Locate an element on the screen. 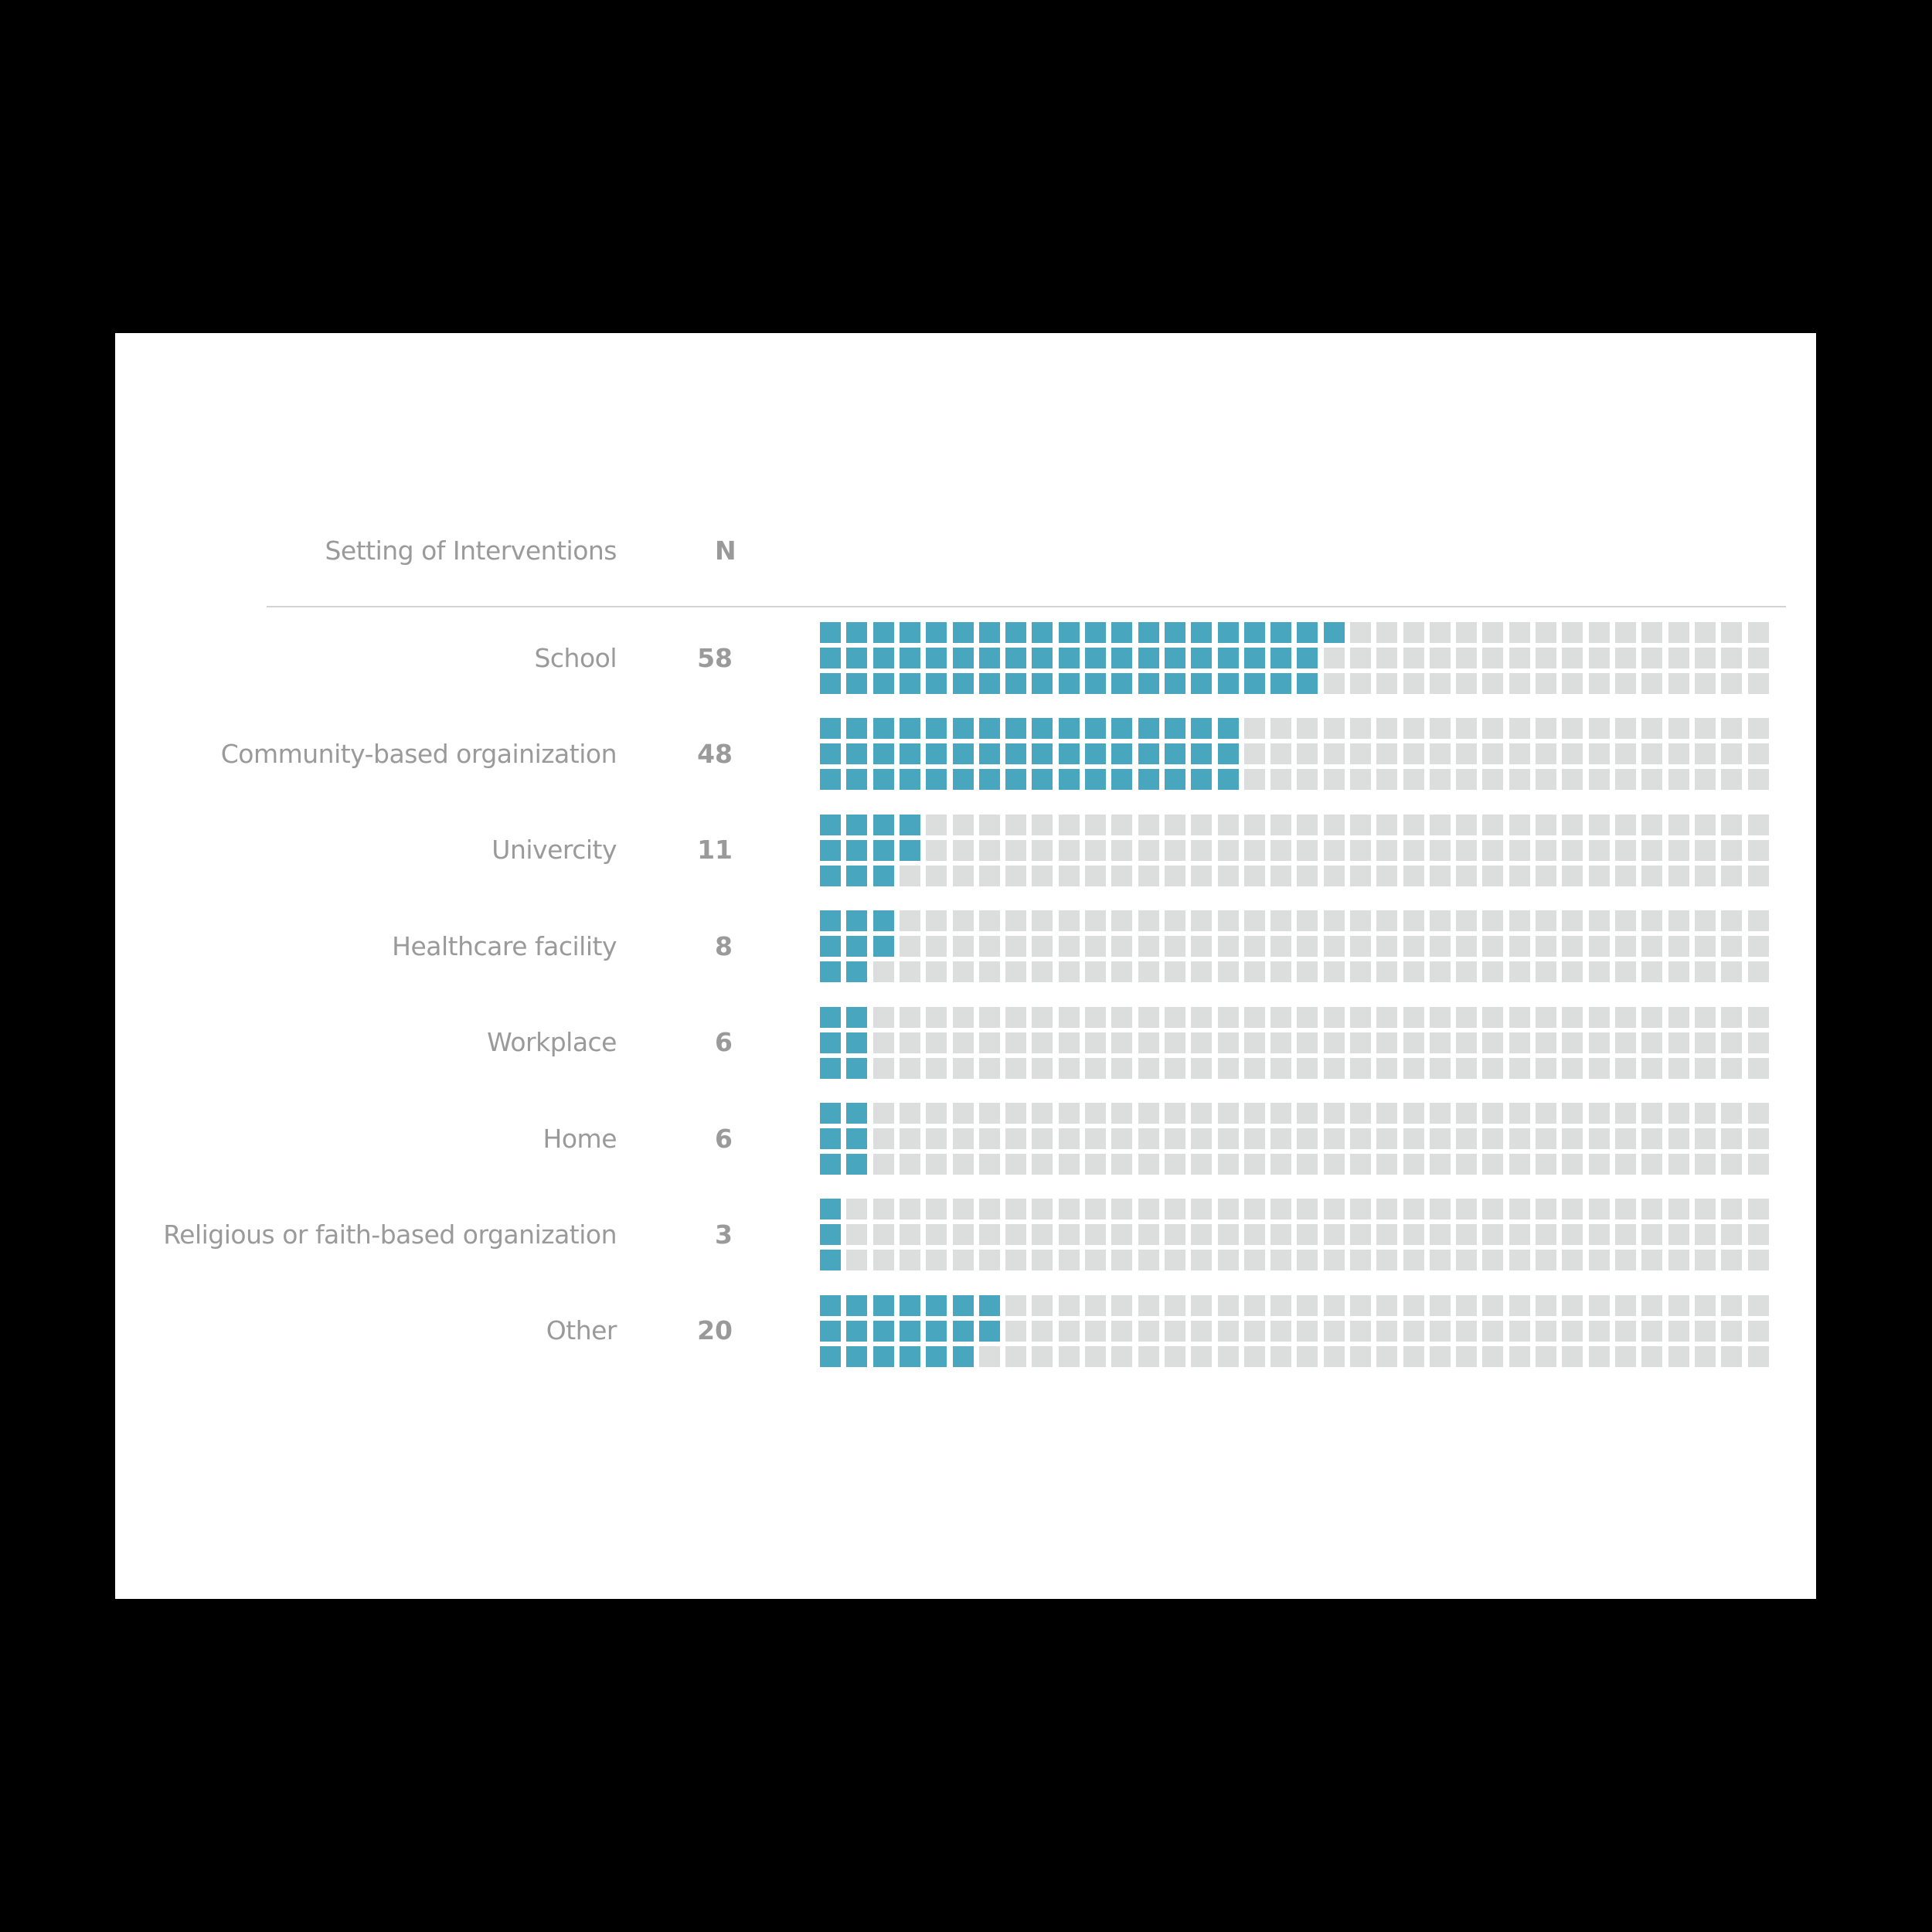  row-label: School is located at coordinates (575, 657).